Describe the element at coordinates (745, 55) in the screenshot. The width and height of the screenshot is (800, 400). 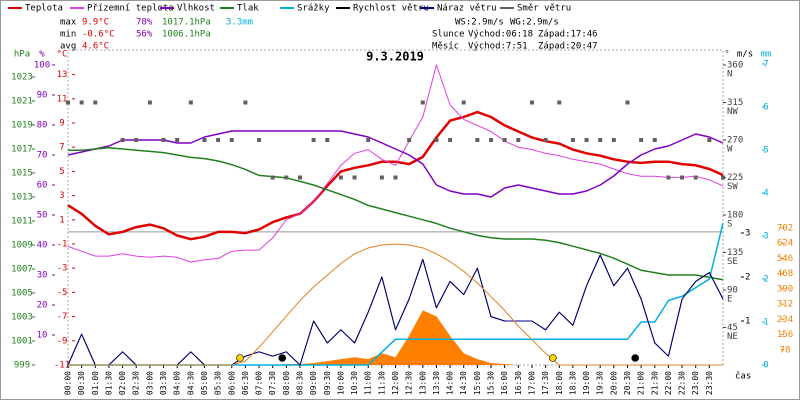
I see `axis-title: m/s` at that location.